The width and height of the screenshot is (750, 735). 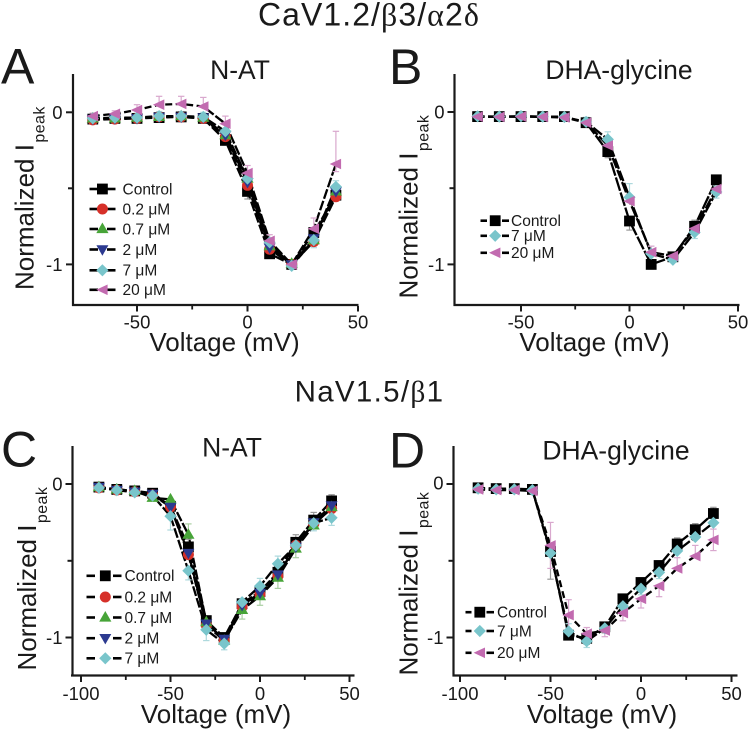 I want to click on svg-text: D, so click(x=407, y=451).